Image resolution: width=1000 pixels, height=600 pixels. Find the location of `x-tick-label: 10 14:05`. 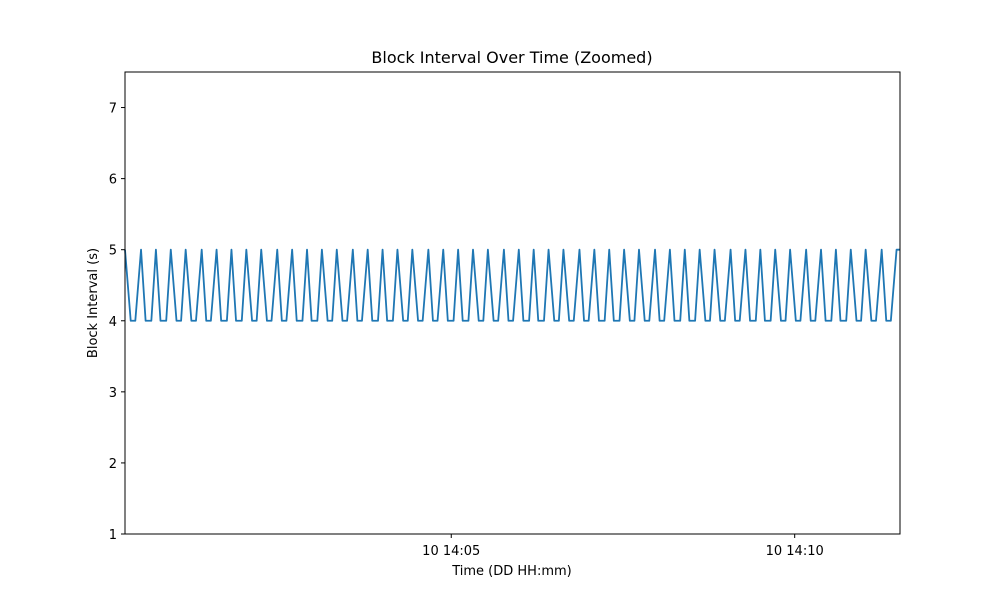

x-tick-label: 10 14:05 is located at coordinates (451, 551).